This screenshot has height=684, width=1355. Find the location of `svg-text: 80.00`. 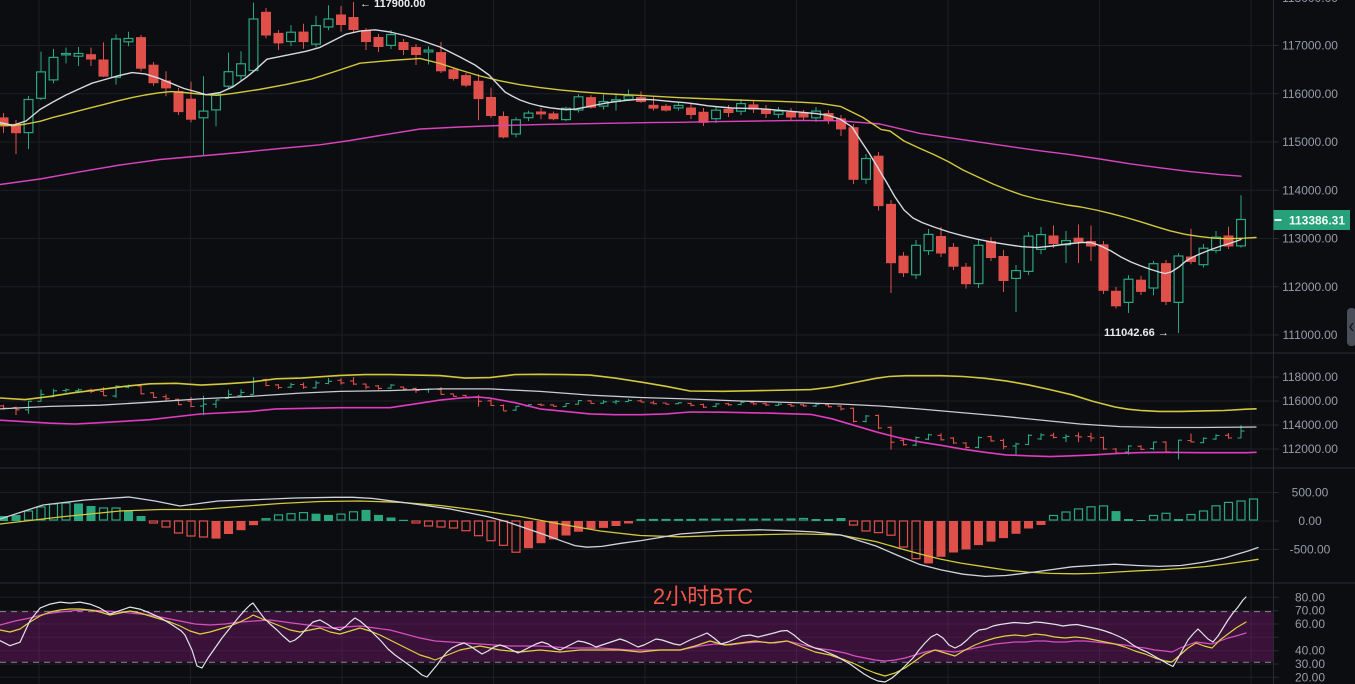

svg-text: 80.00 is located at coordinates (1310, 597).